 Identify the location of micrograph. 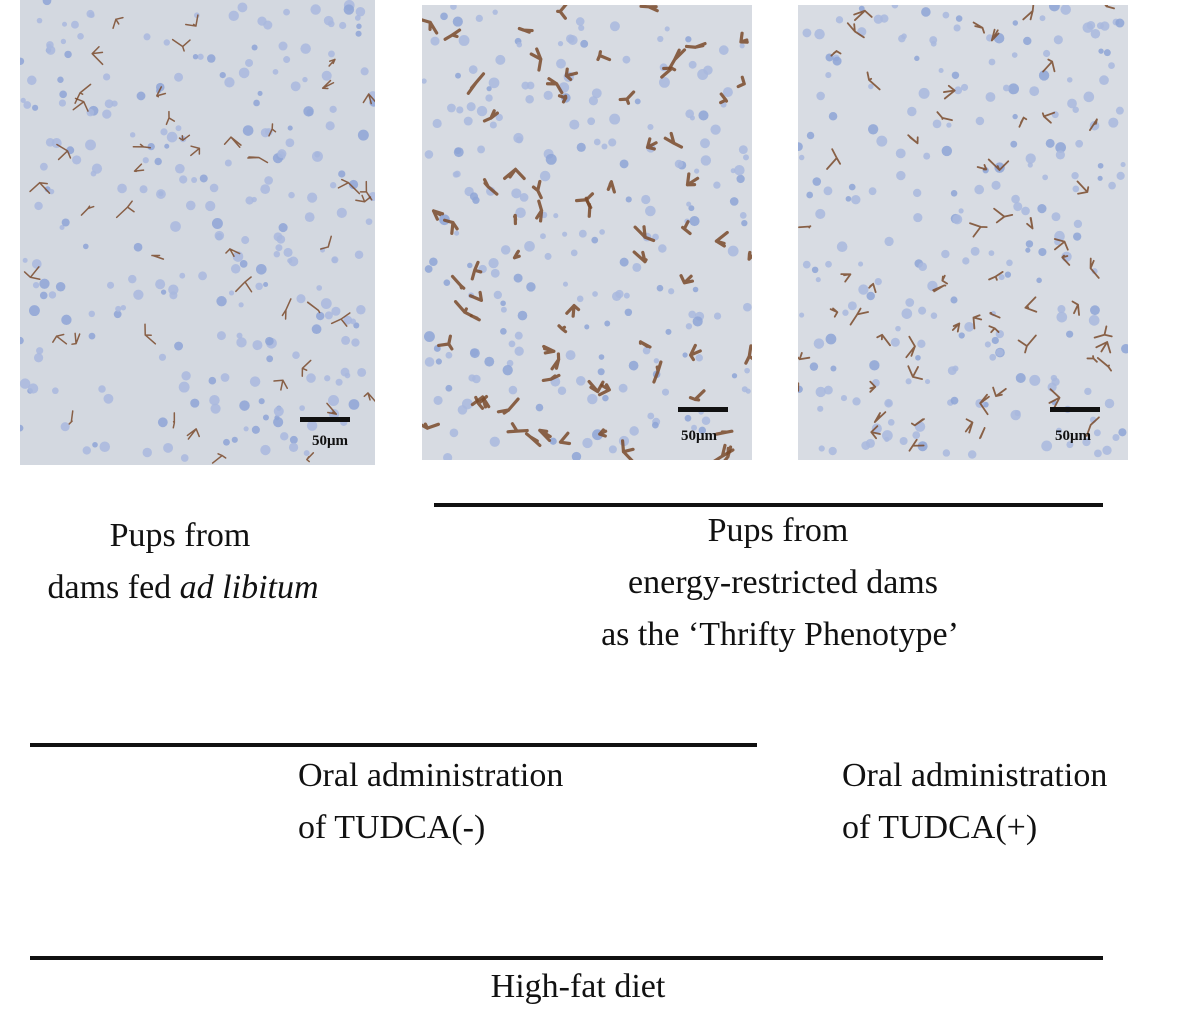
(197, 232).